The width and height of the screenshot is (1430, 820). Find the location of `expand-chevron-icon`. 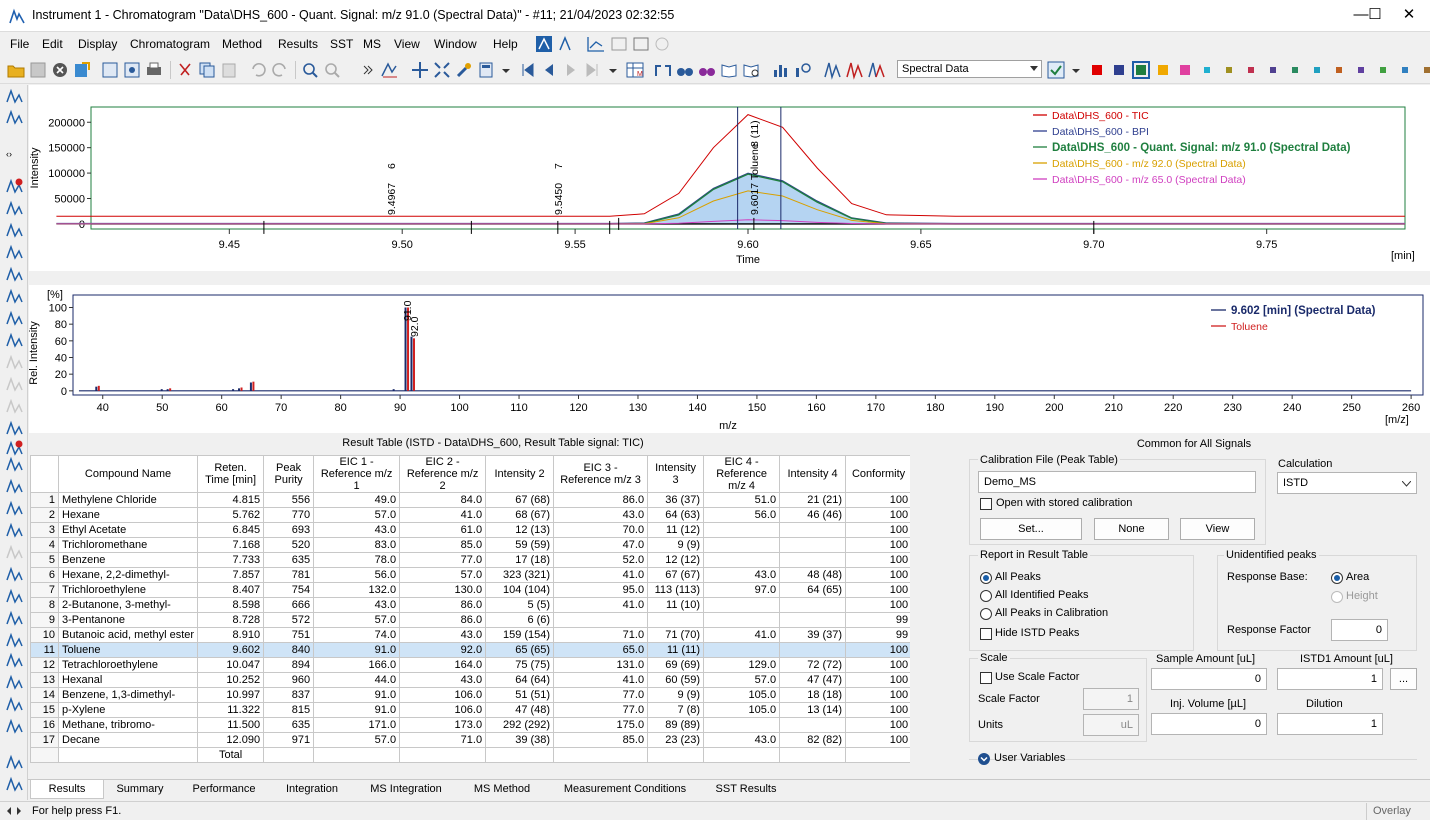

expand-chevron-icon is located at coordinates (984, 759).